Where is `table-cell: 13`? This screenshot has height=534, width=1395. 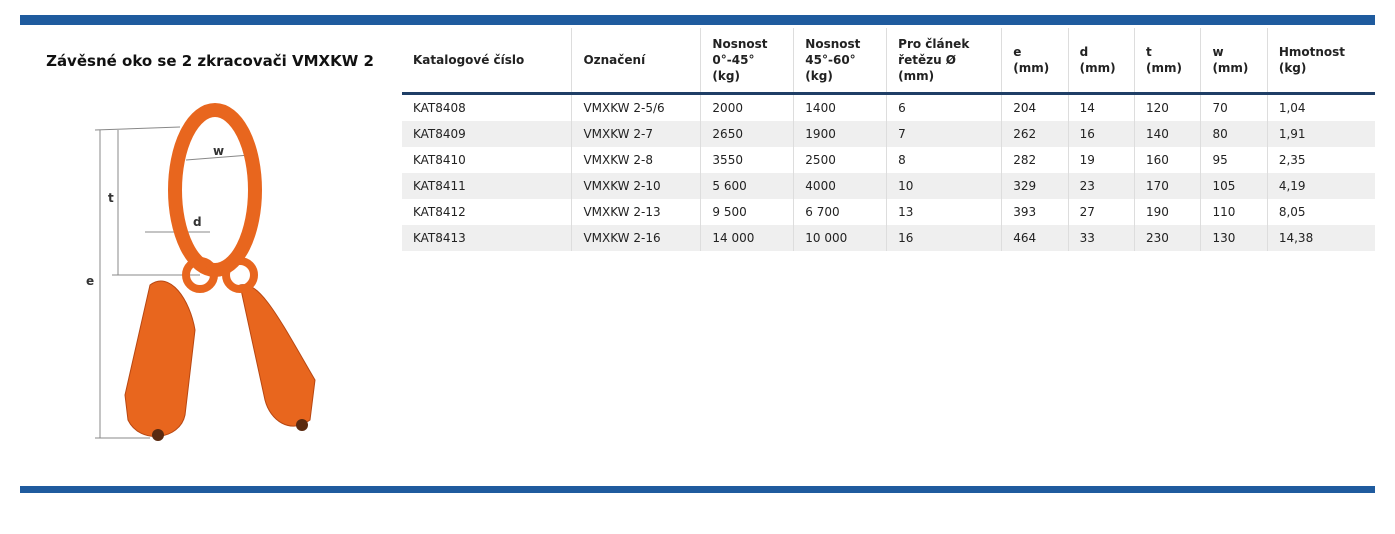
table-cell: 13 is located at coordinates (944, 212).